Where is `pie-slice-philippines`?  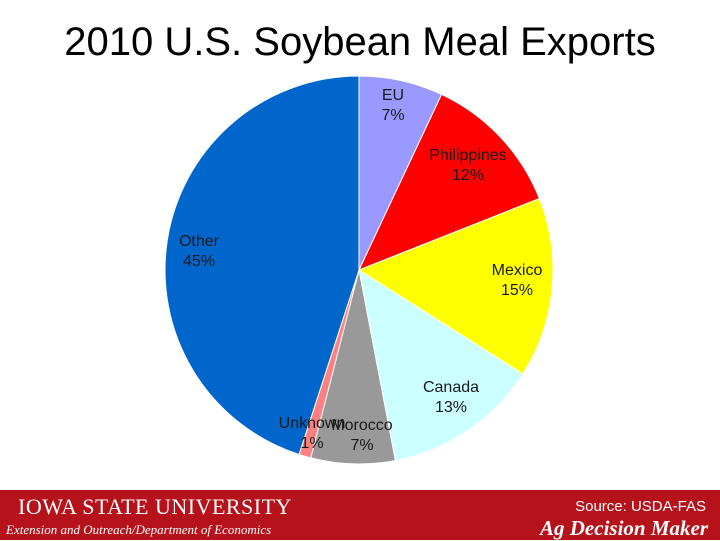 pie-slice-philippines is located at coordinates (449, 182).